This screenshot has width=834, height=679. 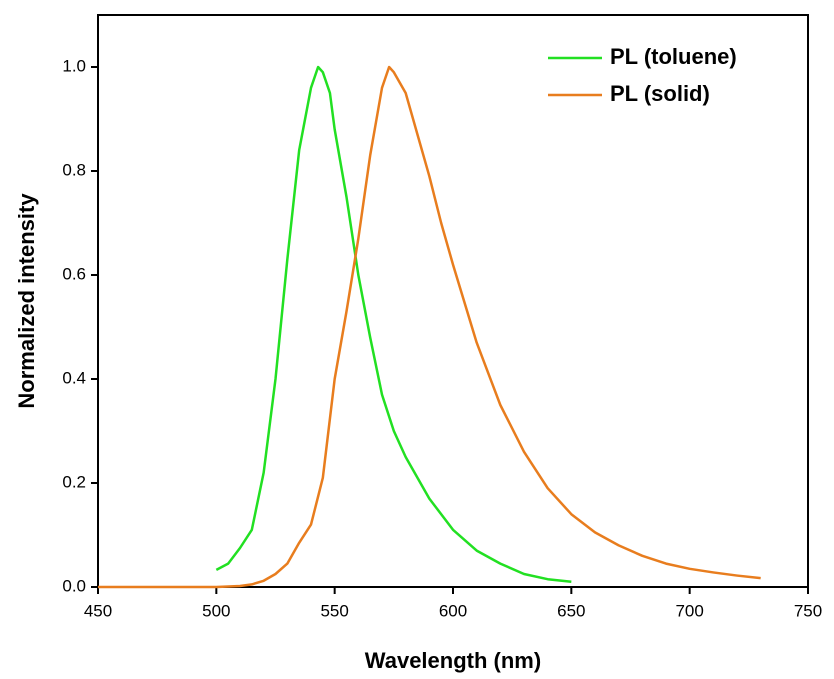 What do you see at coordinates (571, 610) in the screenshot?
I see `x-tick-label: 650` at bounding box center [571, 610].